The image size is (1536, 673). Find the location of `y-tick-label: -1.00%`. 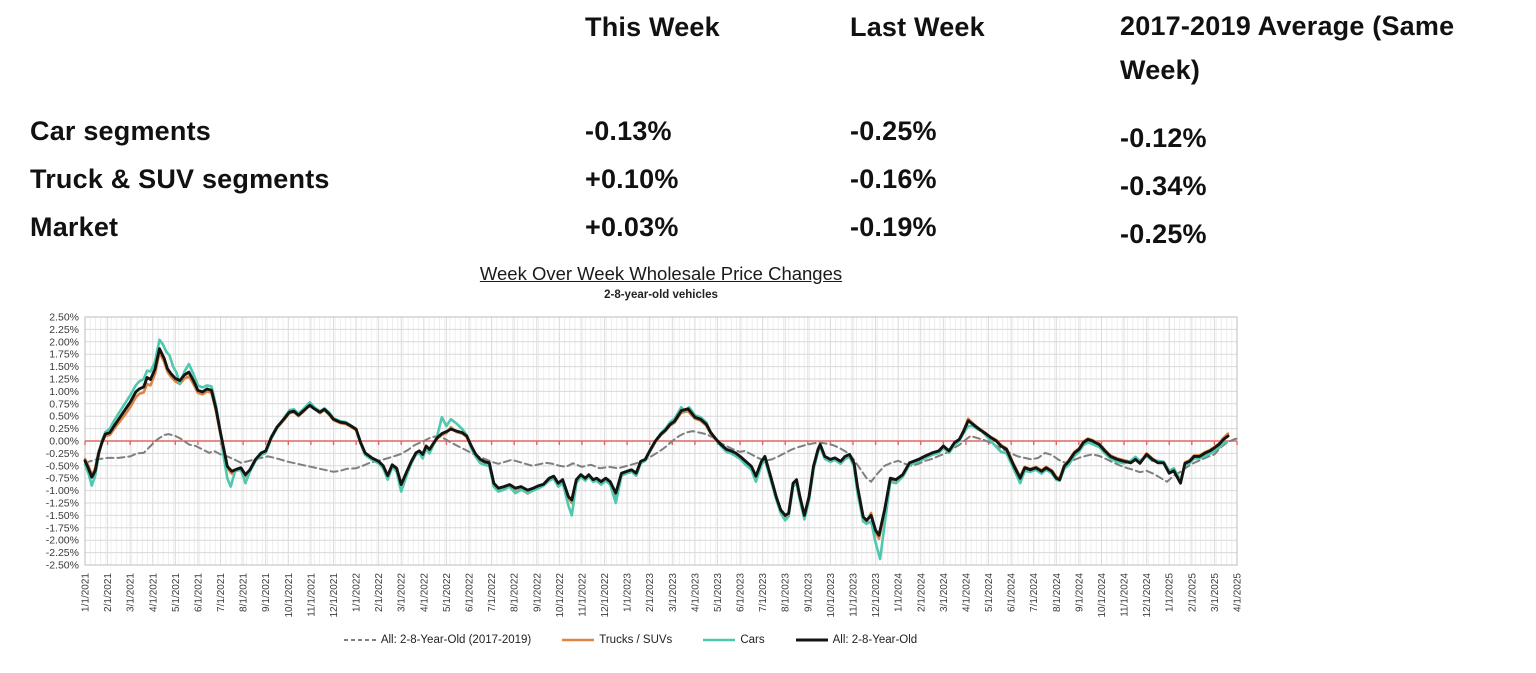

y-tick-label: -1.00% is located at coordinates (62, 491).